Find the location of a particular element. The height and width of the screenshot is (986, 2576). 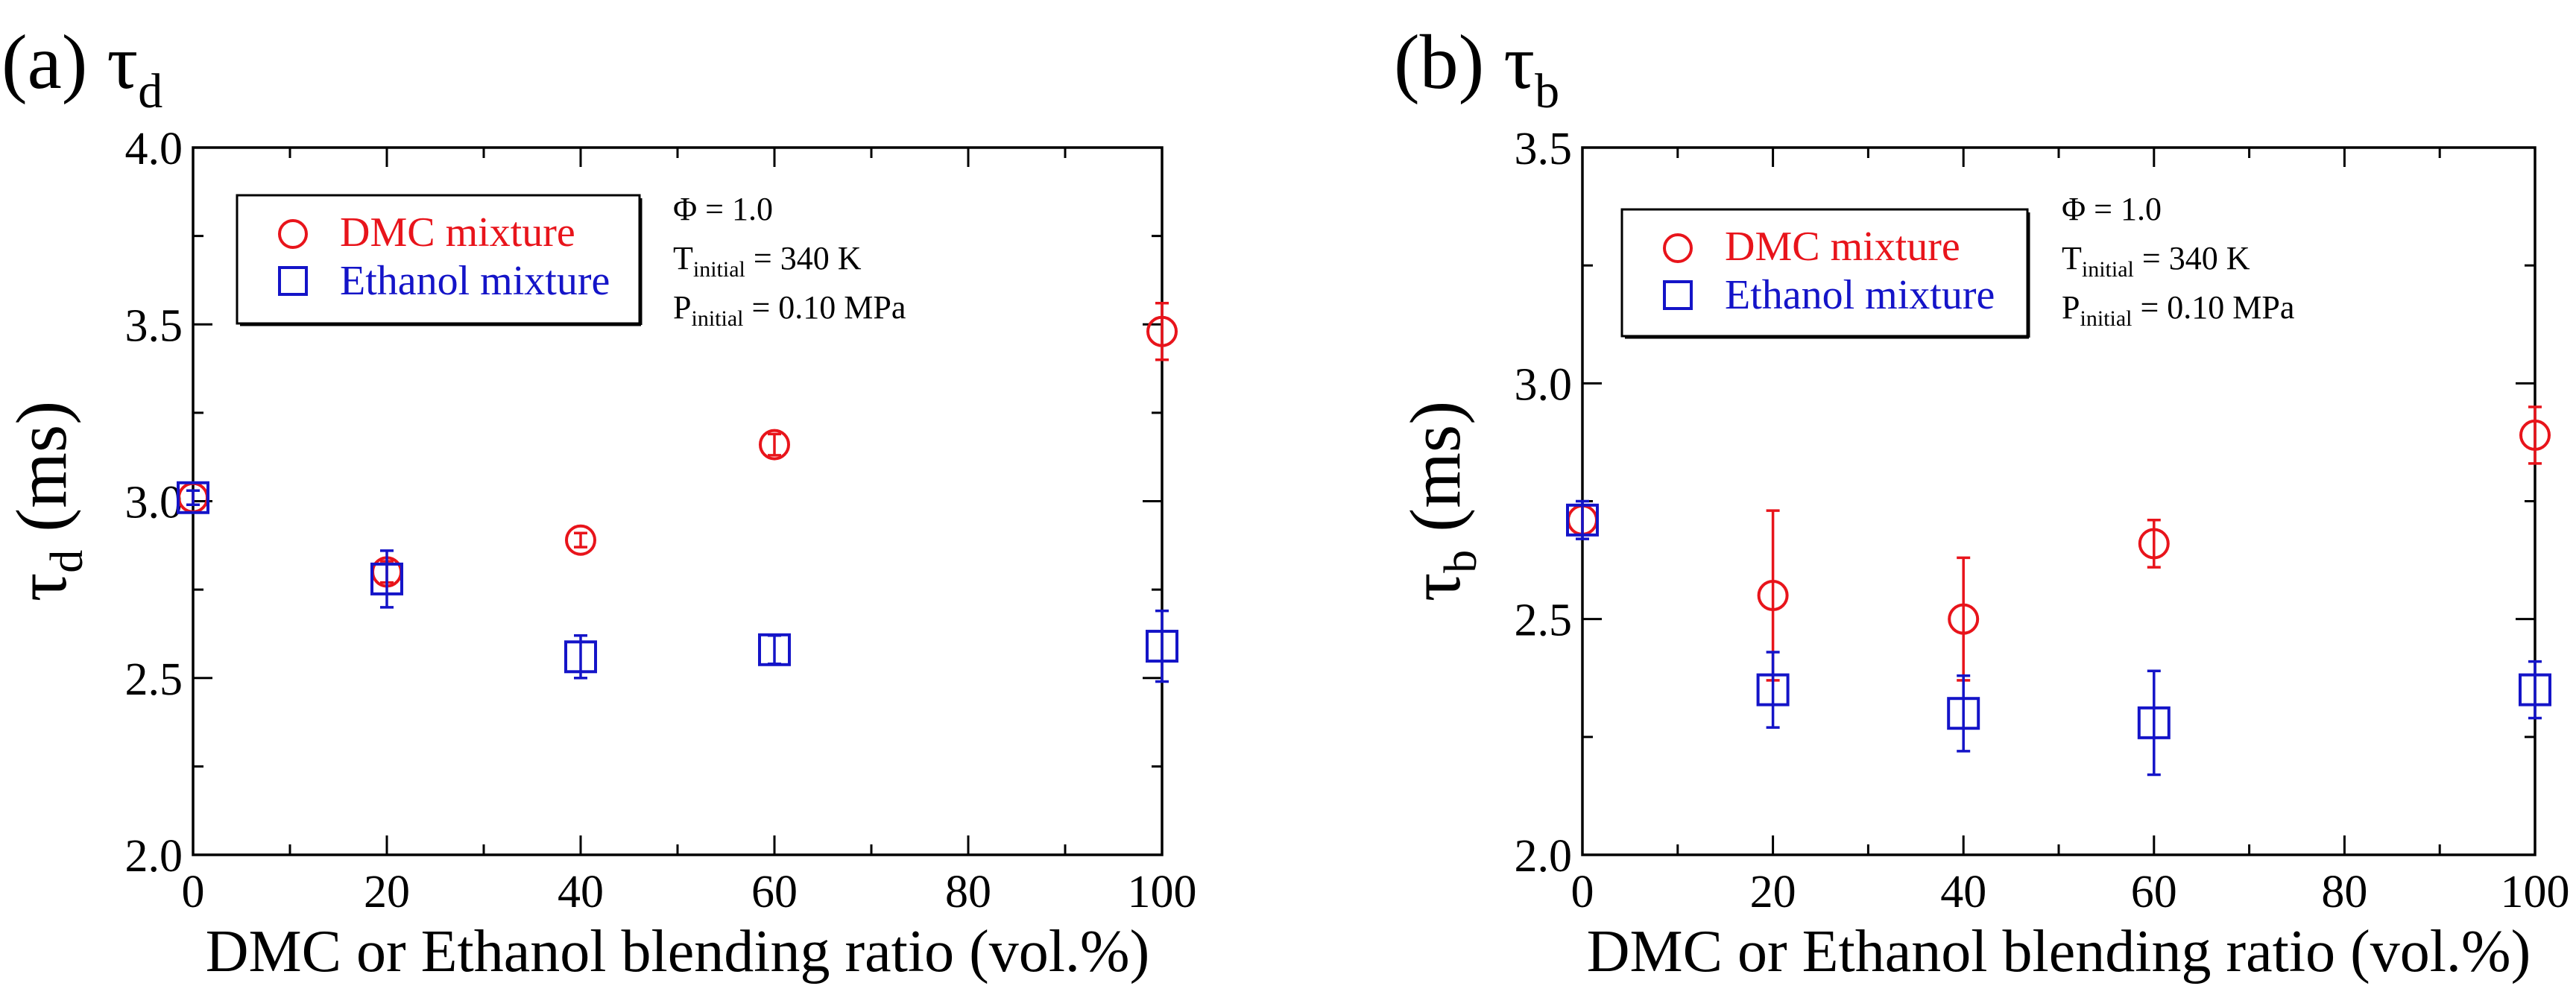

y-tick-label: 4.0 is located at coordinates (154, 149).